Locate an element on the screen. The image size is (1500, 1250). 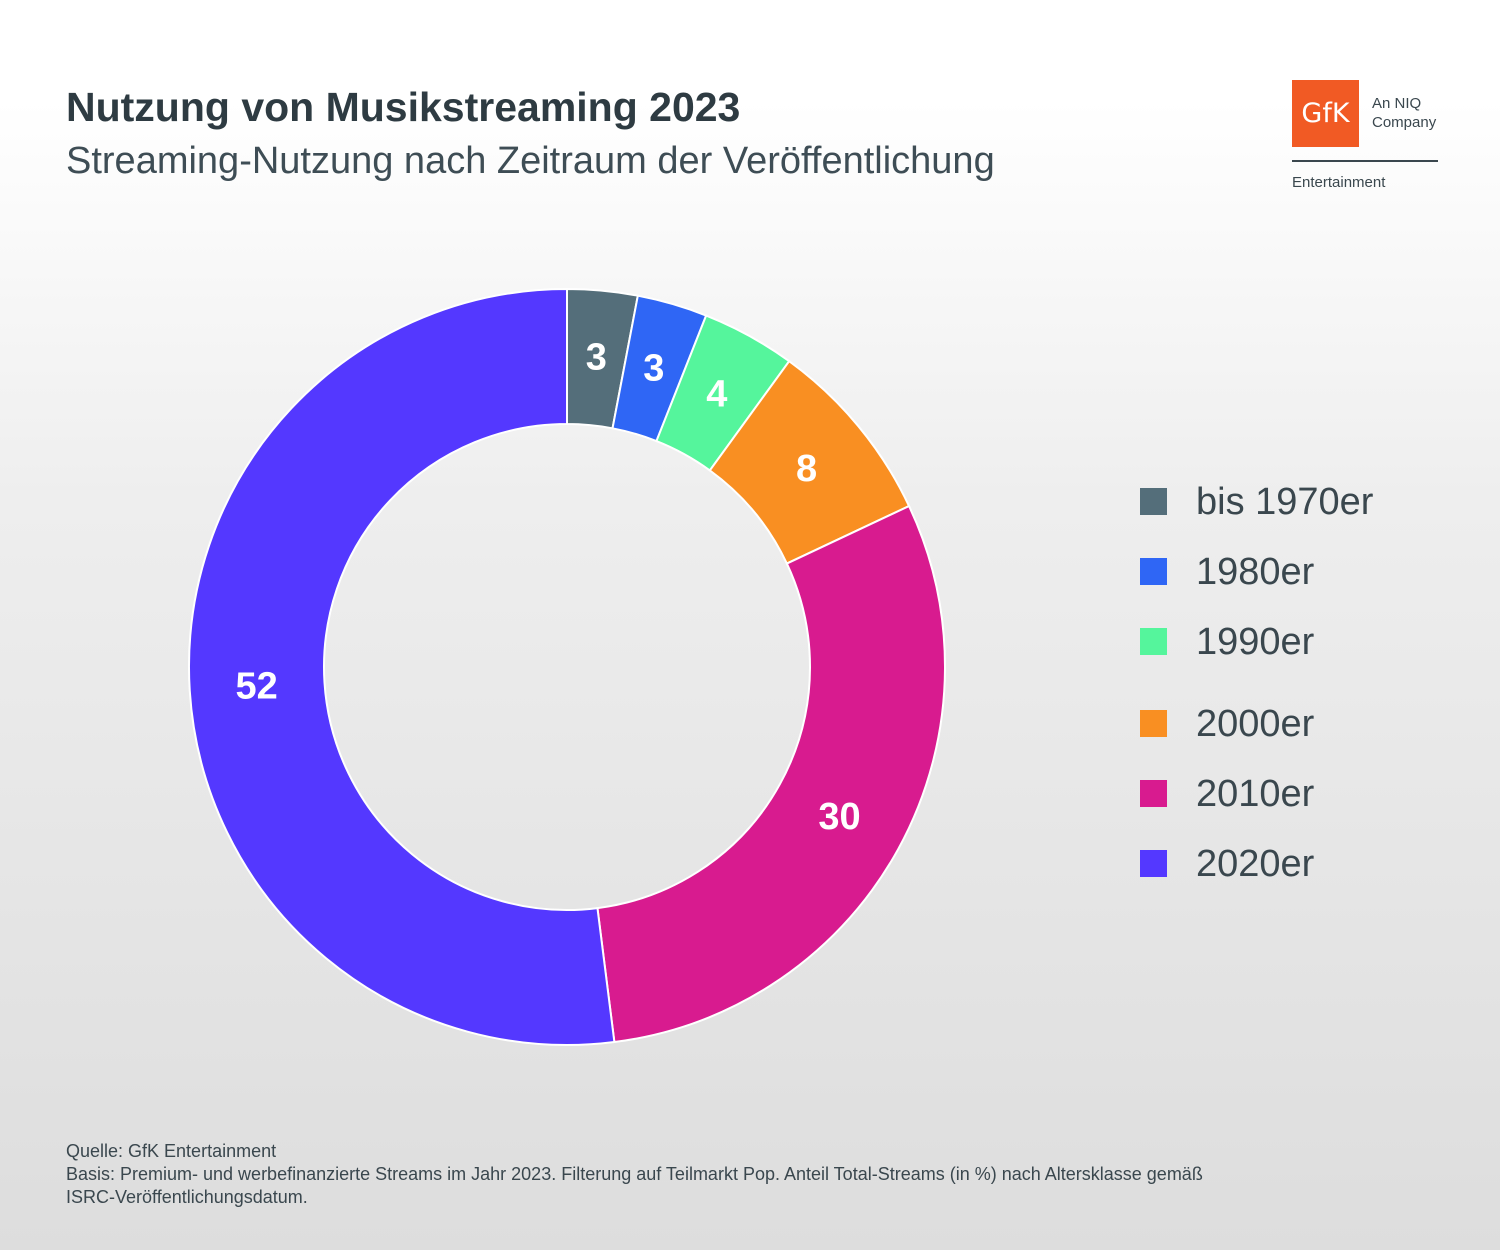
gfk-logo-tagline: An NIQ Company is located at coordinates (1407, 113).